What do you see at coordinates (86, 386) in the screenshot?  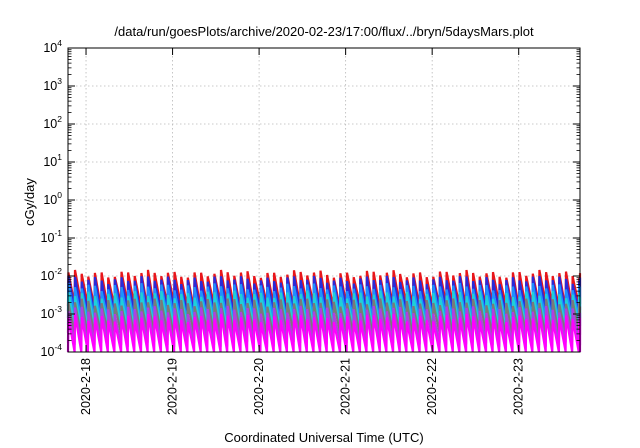 I see `x-tick-label: 2020-2-18` at bounding box center [86, 386].